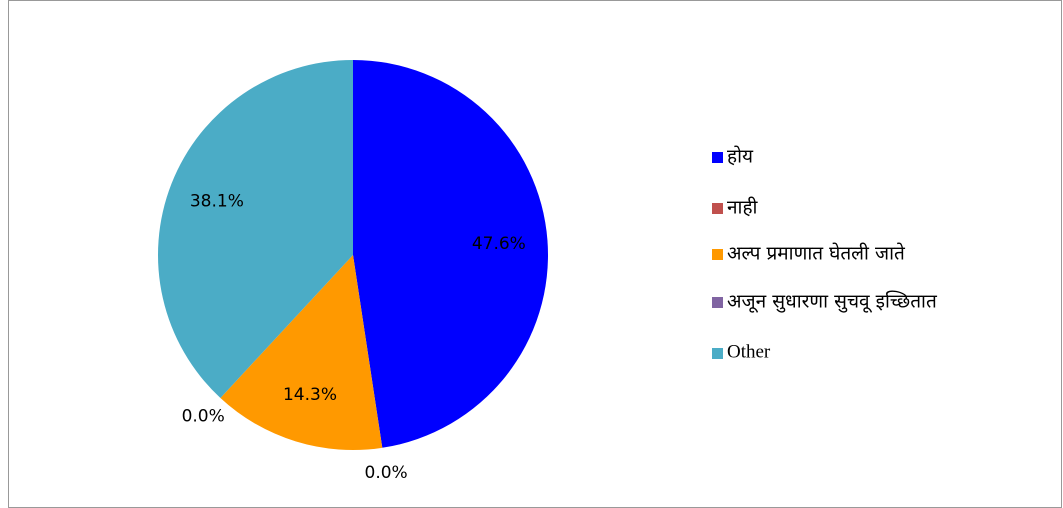  I want to click on legend-label: होय, so click(740, 156).